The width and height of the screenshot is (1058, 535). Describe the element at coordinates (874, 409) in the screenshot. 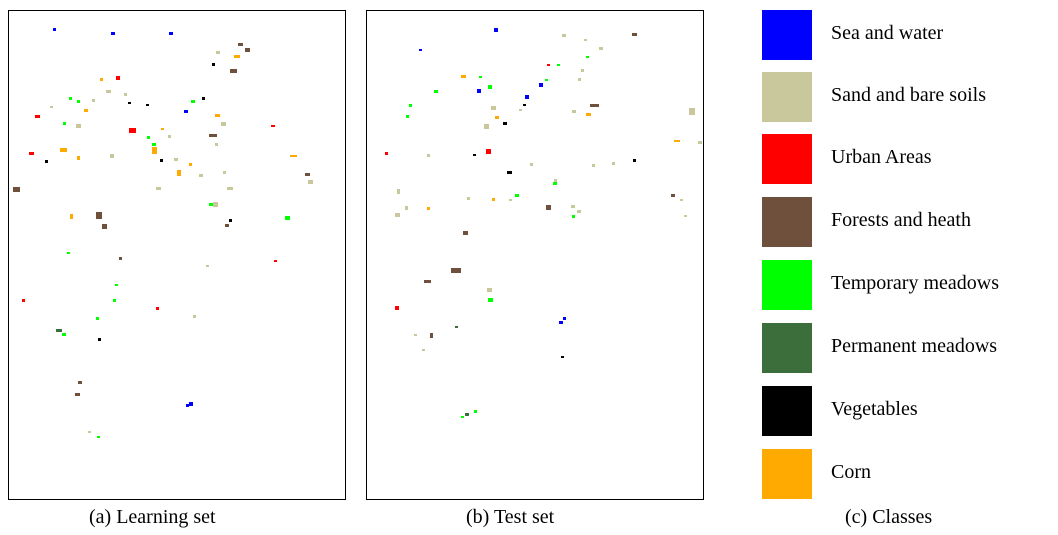

I see `legend-label: Vegetables` at that location.